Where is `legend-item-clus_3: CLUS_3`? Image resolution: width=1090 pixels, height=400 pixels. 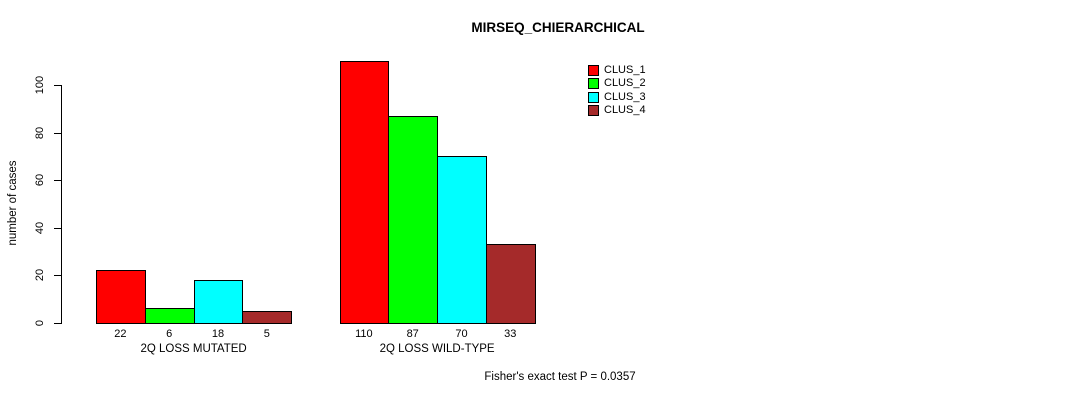
legend-item-clus_3: CLUS_3 is located at coordinates (617, 96).